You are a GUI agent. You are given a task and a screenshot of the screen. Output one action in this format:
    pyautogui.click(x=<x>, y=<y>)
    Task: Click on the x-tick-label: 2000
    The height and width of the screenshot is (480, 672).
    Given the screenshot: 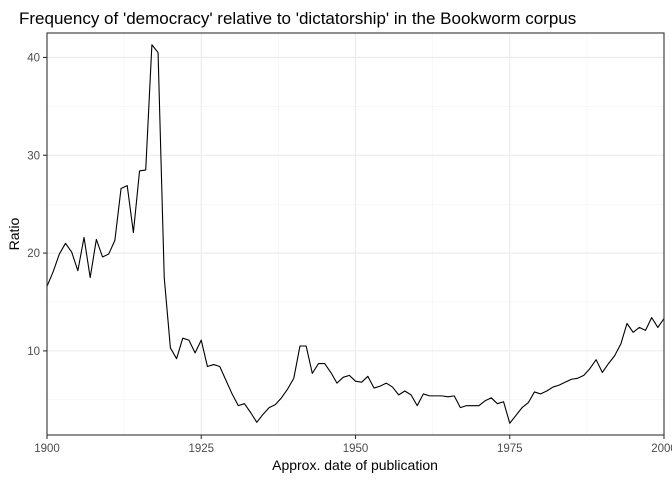 What is the action you would take?
    pyautogui.click(x=661, y=449)
    